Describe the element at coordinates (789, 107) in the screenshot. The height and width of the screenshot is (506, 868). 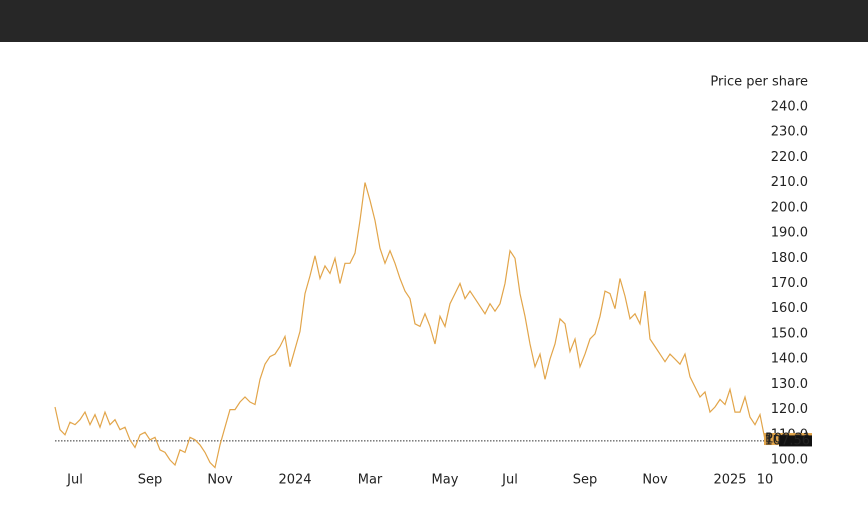
I see `y-tick-label: 240.0` at that location.